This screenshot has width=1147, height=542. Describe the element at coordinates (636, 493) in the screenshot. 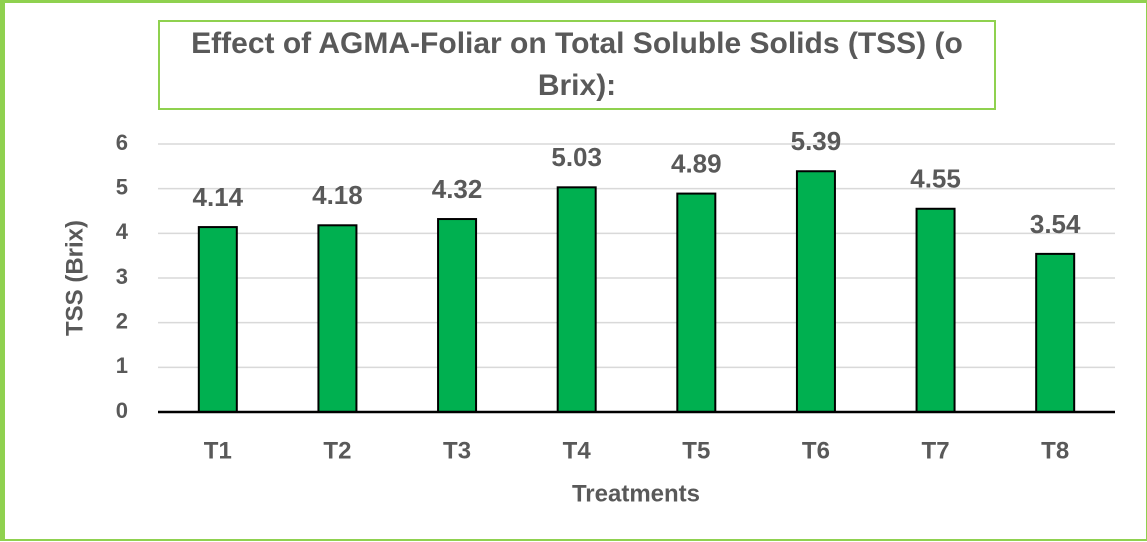

I see `x-axis-title: Treatments` at that location.